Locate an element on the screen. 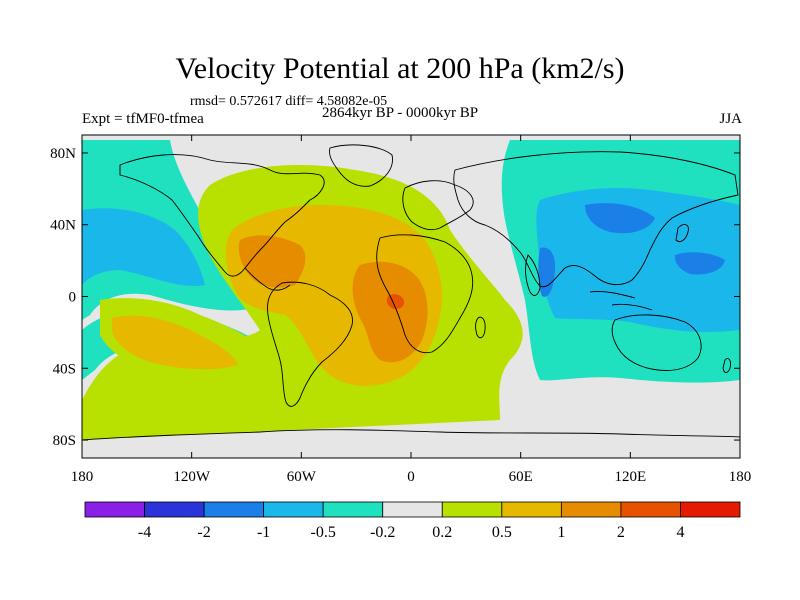 This screenshot has width=800, height=600. coastline-africa is located at coordinates (425, 294).